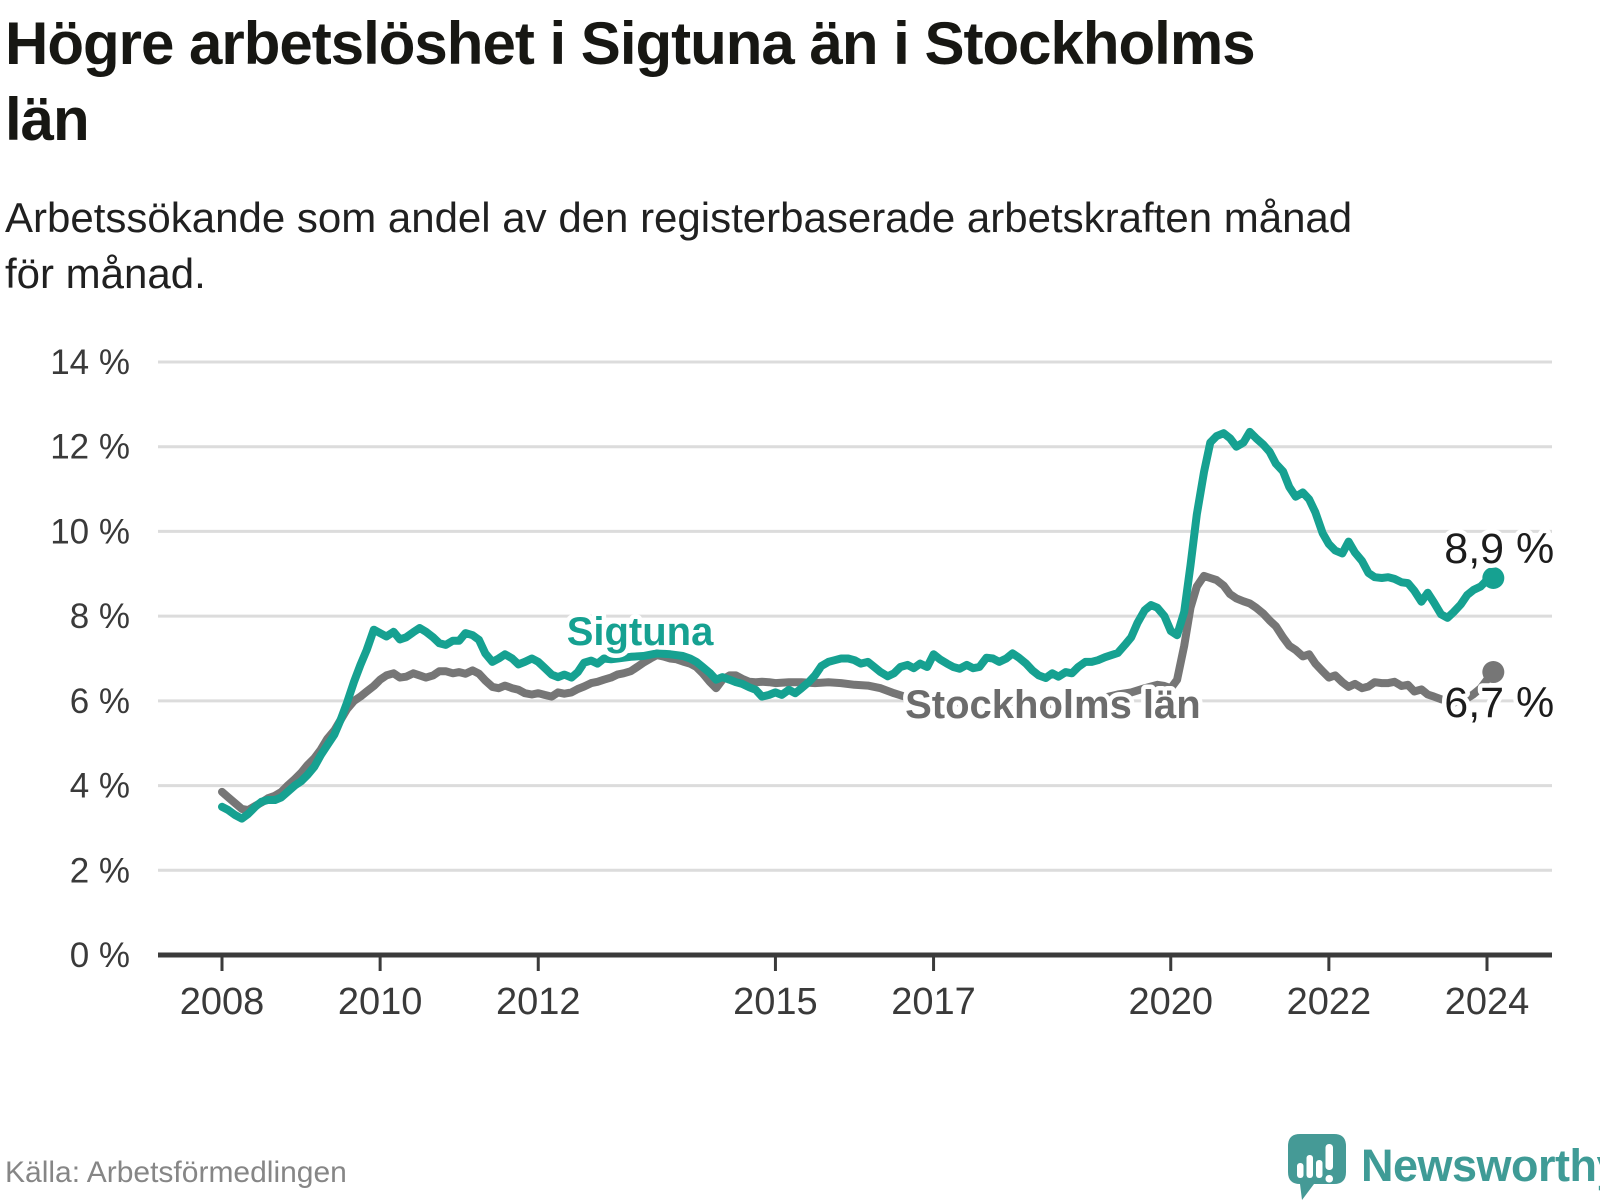  I want to click on x-tick-label: 2024, so click(1487, 1002).